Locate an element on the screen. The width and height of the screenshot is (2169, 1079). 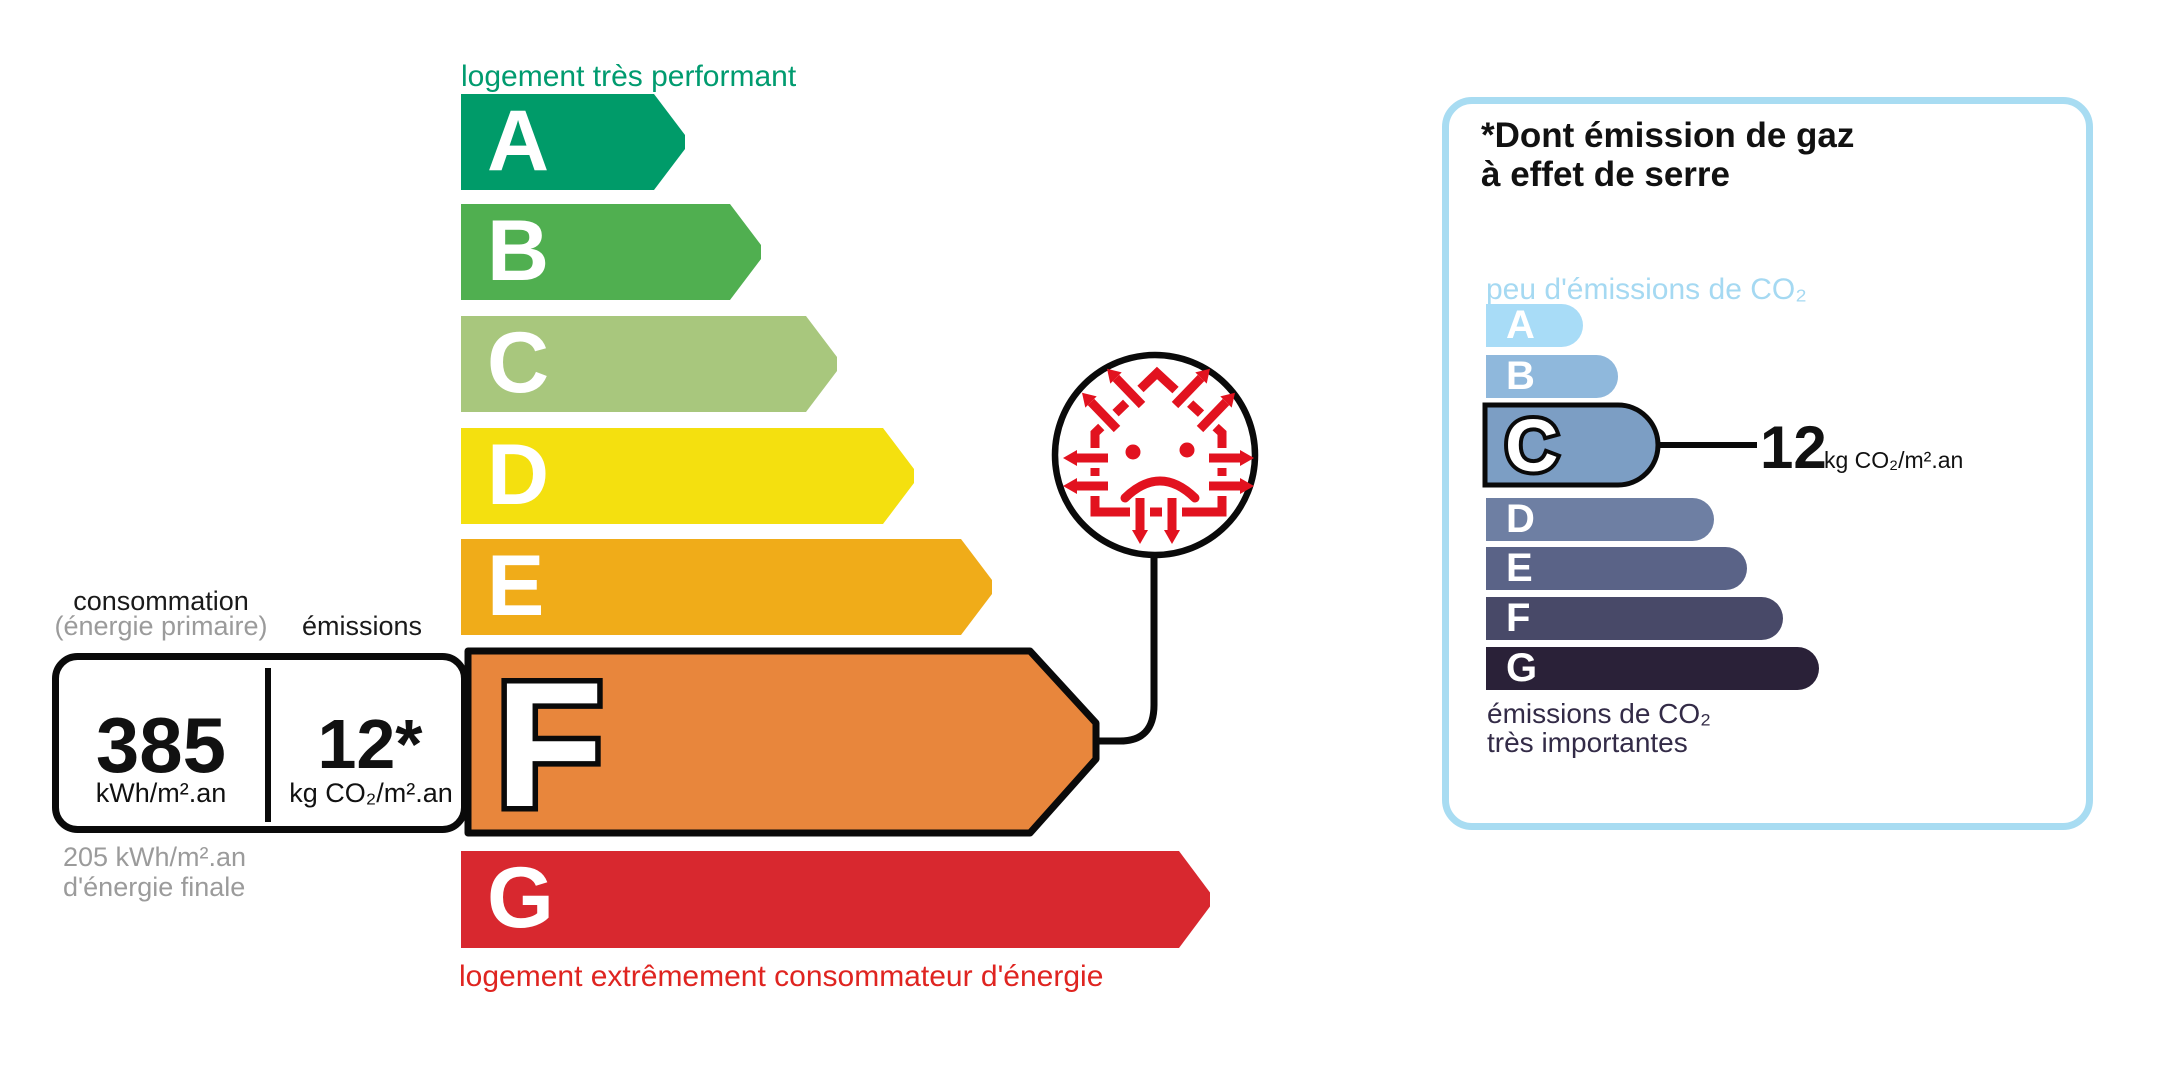
co2-panel-title-line2: à effet de serre is located at coordinates (1606, 174).